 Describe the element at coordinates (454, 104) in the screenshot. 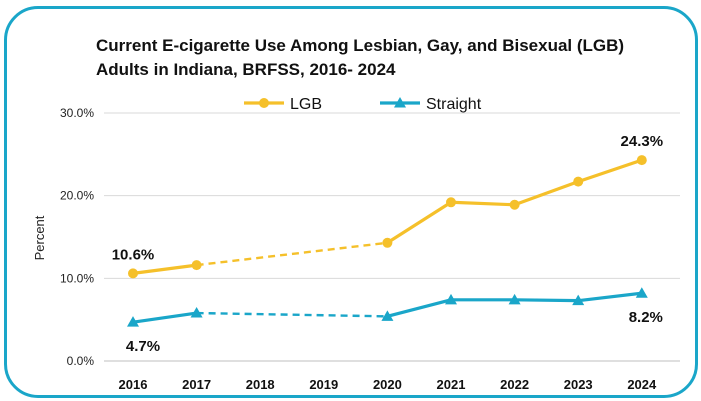

I see `legend-label-straight: Straight` at that location.